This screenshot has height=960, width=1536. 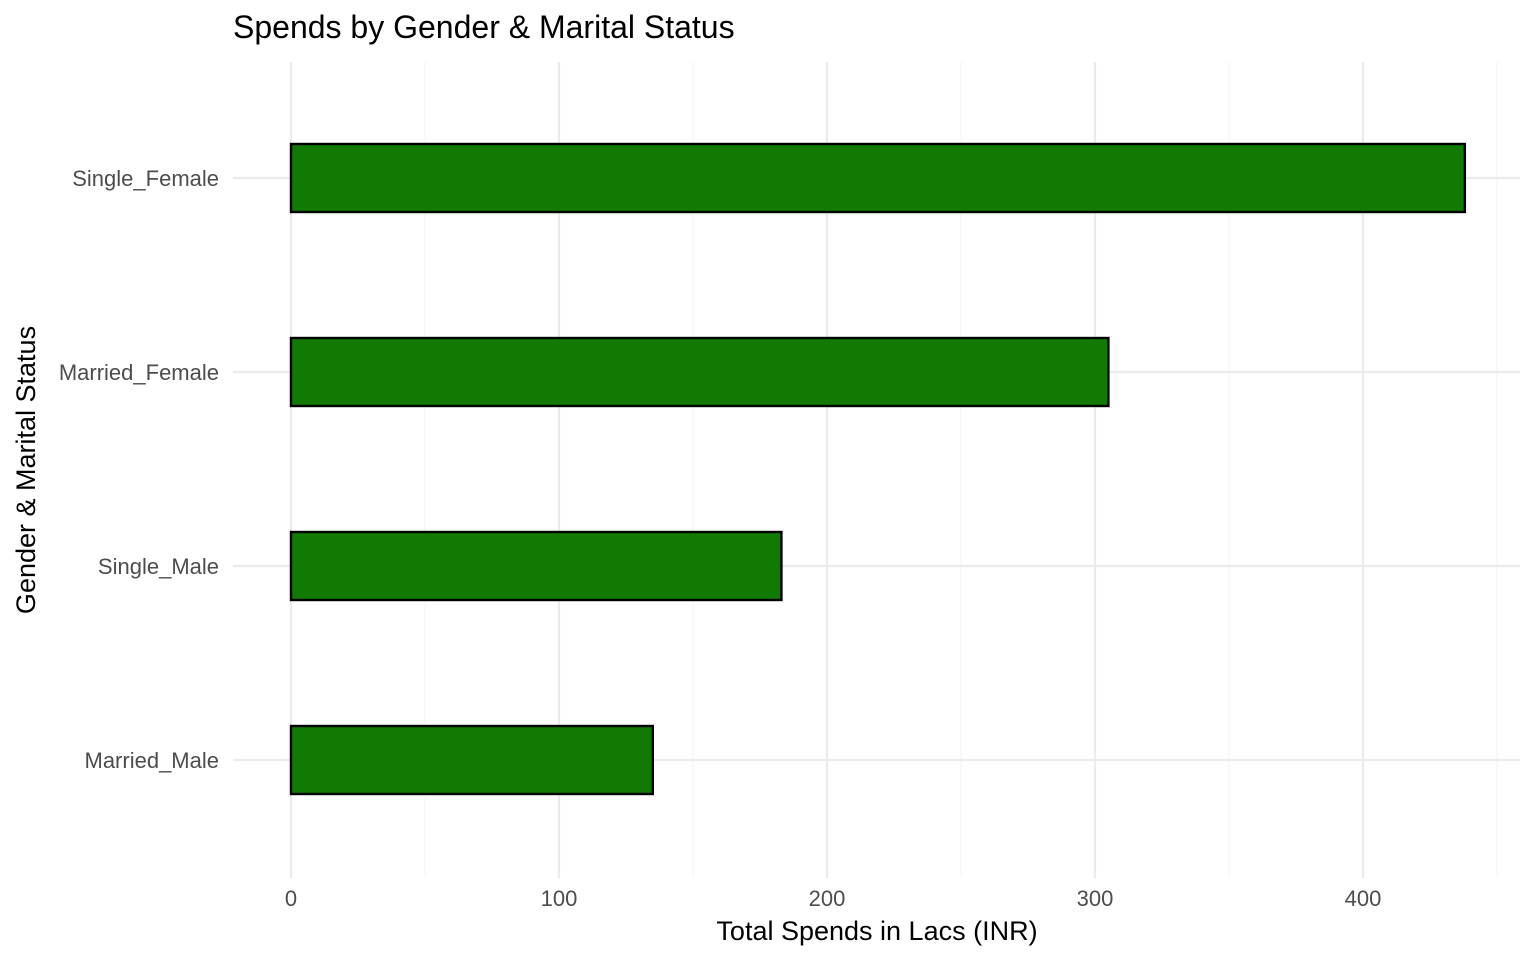 I want to click on x-axis-title: Total Spends in Lacs (INR), so click(x=876, y=931).